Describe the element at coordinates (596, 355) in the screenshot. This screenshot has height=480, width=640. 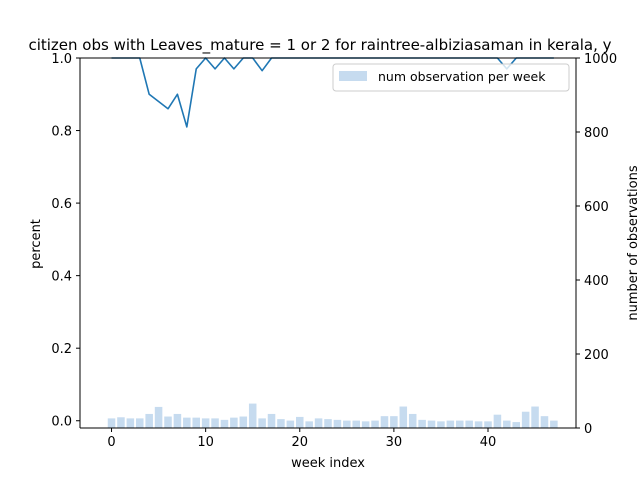
I see `y-right-tick-label: 200` at that location.